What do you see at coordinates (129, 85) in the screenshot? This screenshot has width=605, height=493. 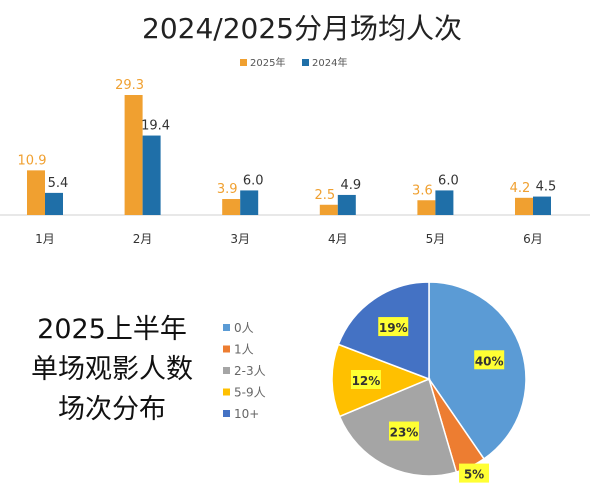 I see `bar-value-label: 29.3` at bounding box center [129, 85].